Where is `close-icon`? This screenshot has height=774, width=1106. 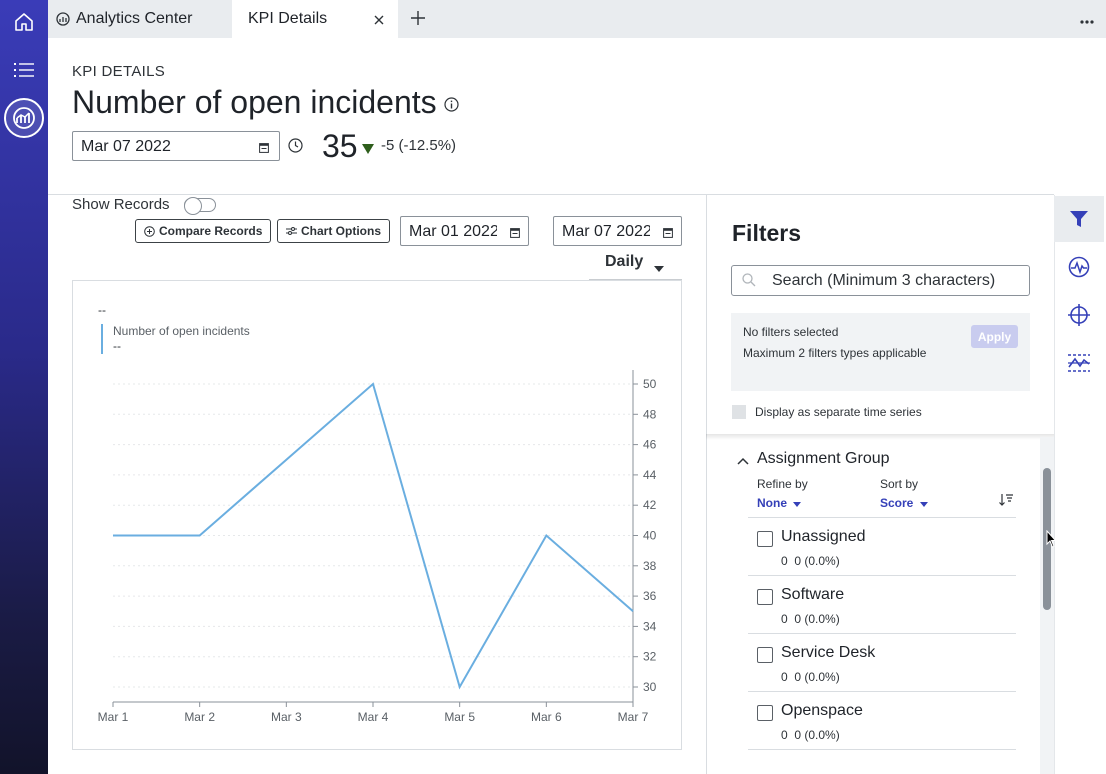 close-icon is located at coordinates (379, 21).